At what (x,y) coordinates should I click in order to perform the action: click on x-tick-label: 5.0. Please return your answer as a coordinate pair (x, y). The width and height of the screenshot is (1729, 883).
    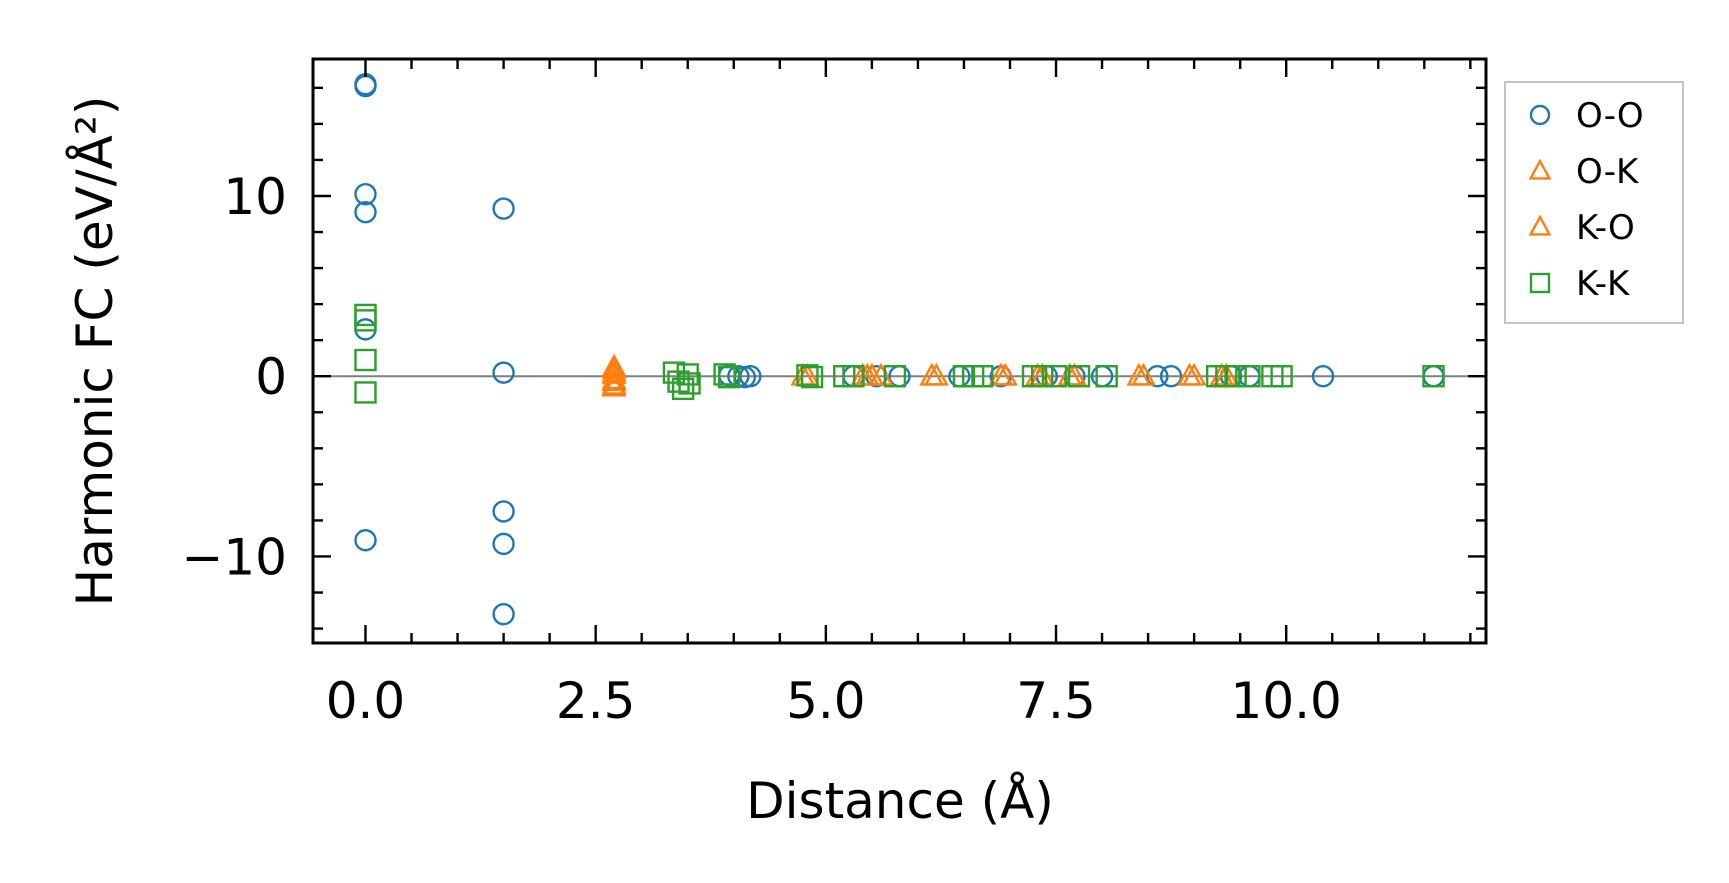
    Looking at the image, I should click on (826, 701).